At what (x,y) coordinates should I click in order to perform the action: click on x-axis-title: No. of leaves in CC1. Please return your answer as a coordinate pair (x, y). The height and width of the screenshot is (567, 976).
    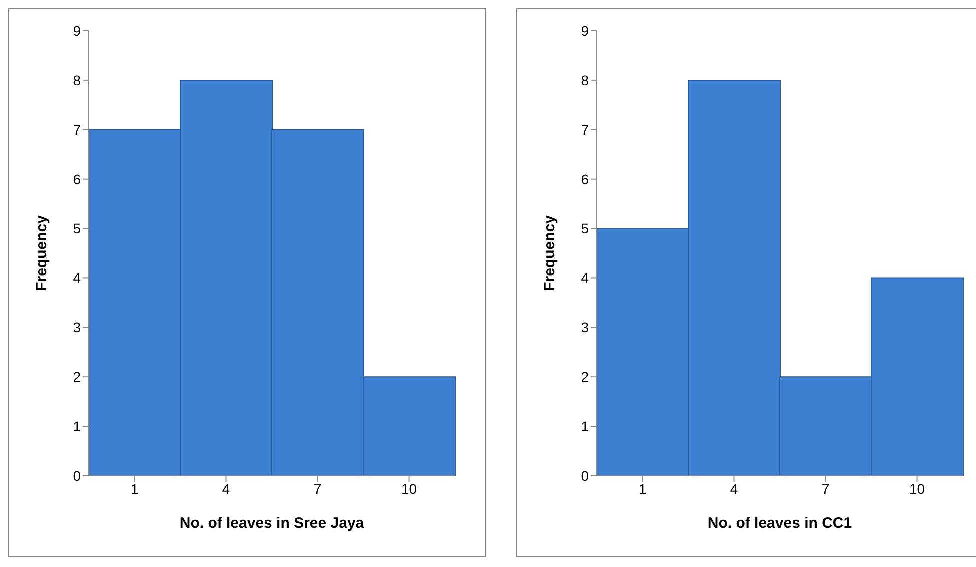
    Looking at the image, I should click on (780, 523).